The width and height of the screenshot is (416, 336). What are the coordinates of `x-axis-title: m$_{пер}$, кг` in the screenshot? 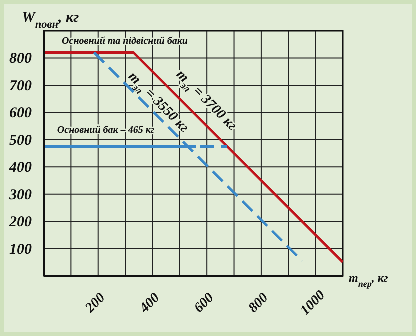 It's located at (369, 280).